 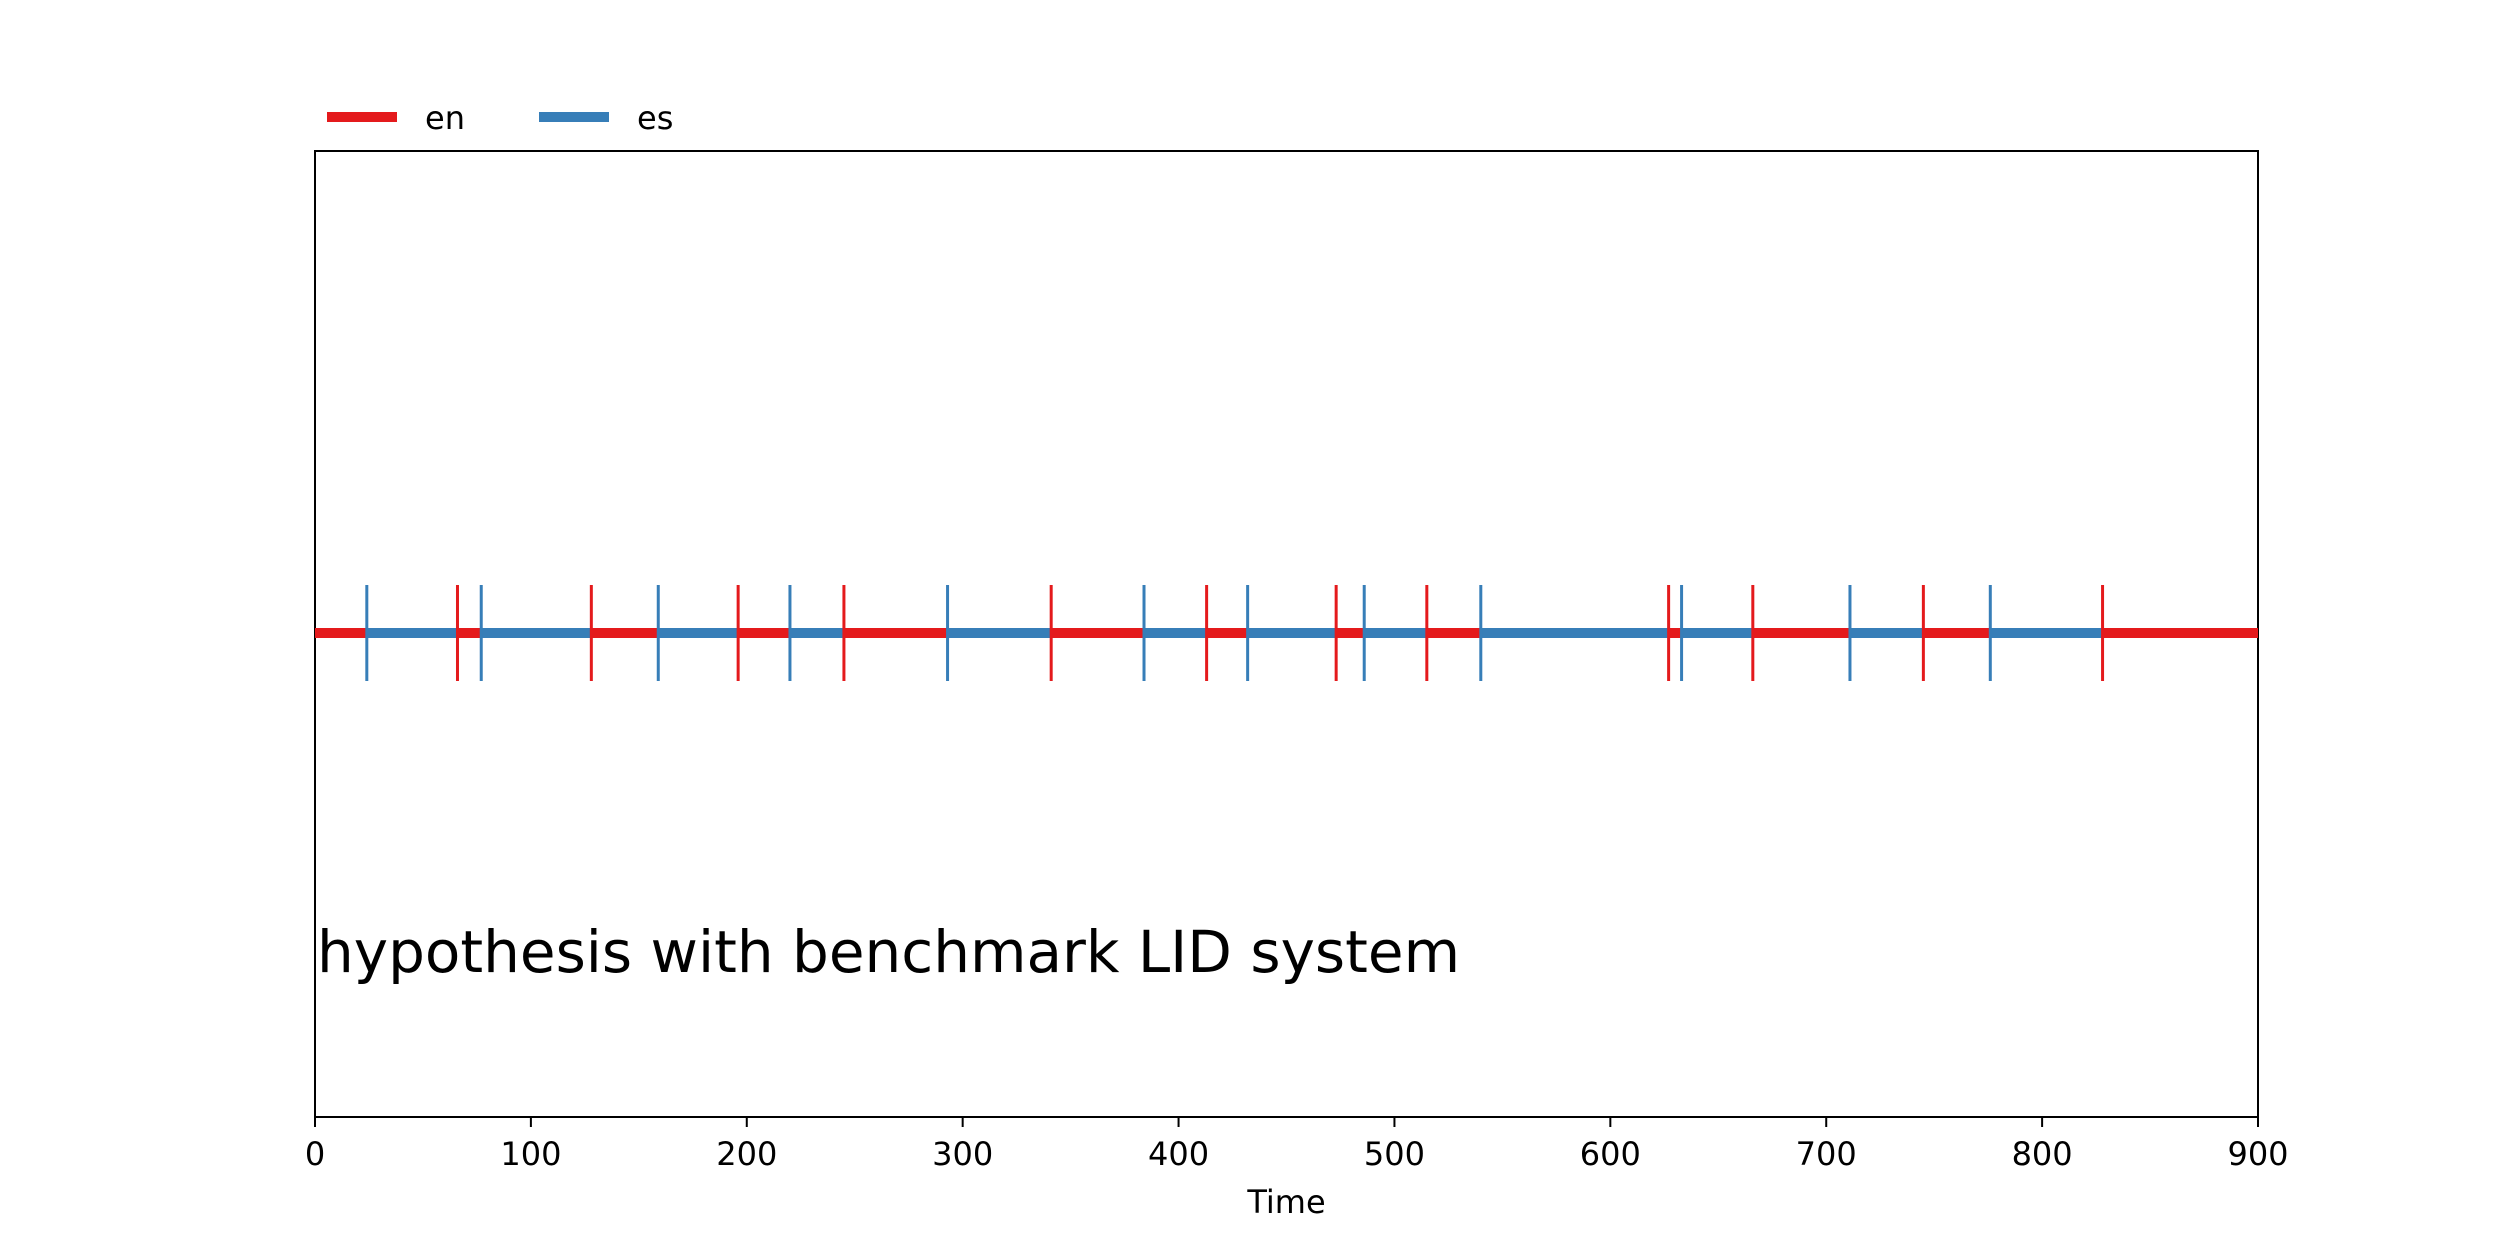 What do you see at coordinates (2042, 1154) in the screenshot?
I see `x-tick-label: 800` at bounding box center [2042, 1154].